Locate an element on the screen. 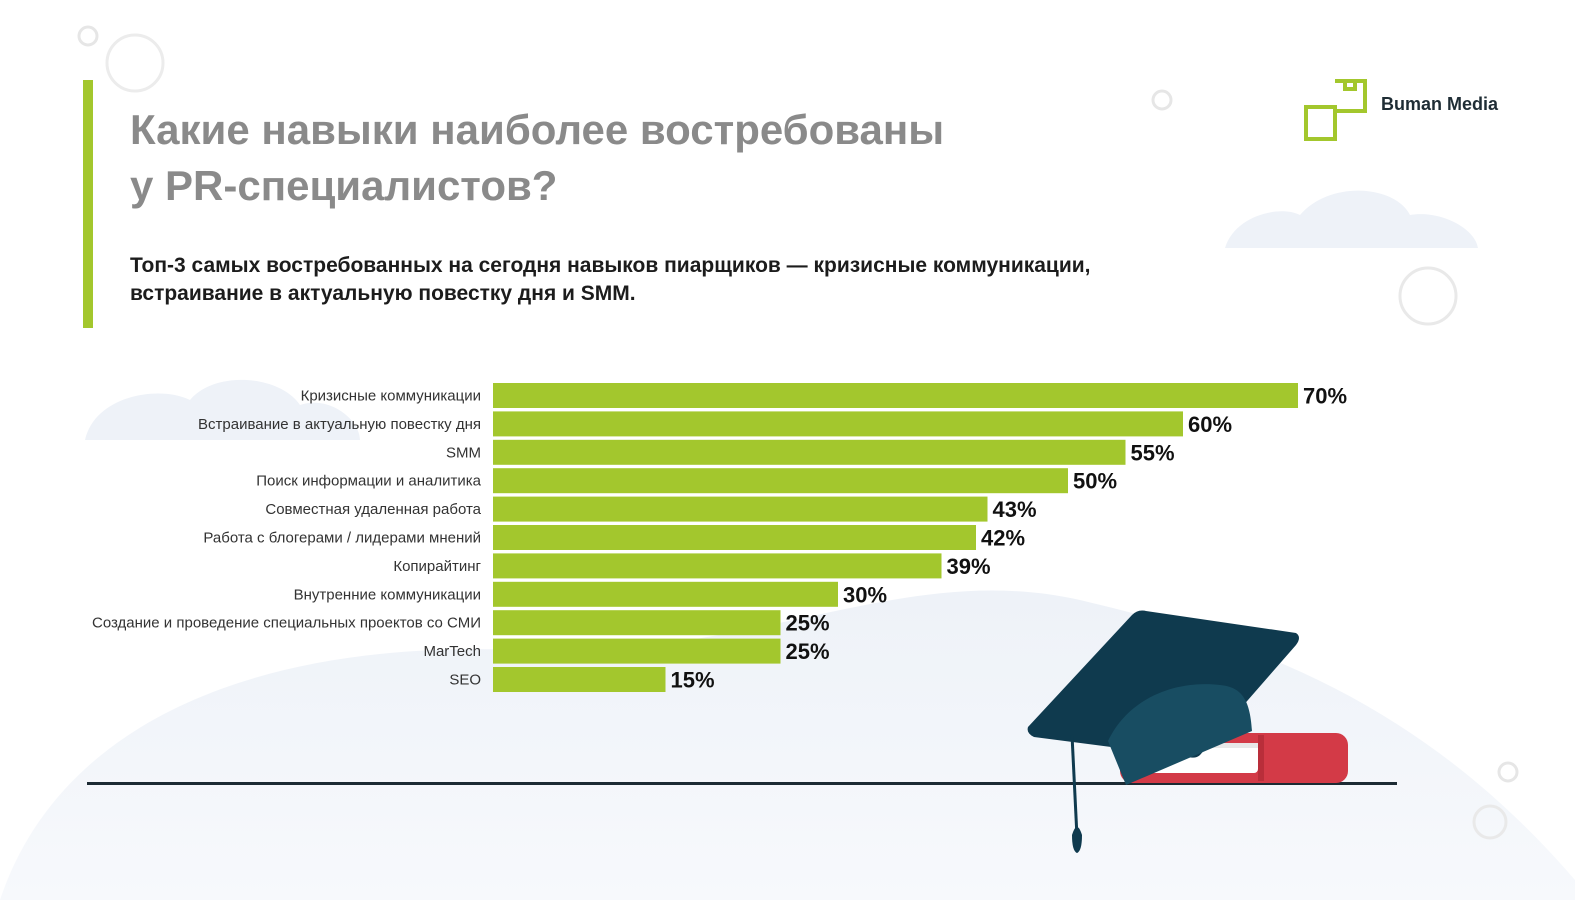 The width and height of the screenshot is (1575, 900). category-label: Работа с блогерами / лидерами мнений is located at coordinates (342, 538).